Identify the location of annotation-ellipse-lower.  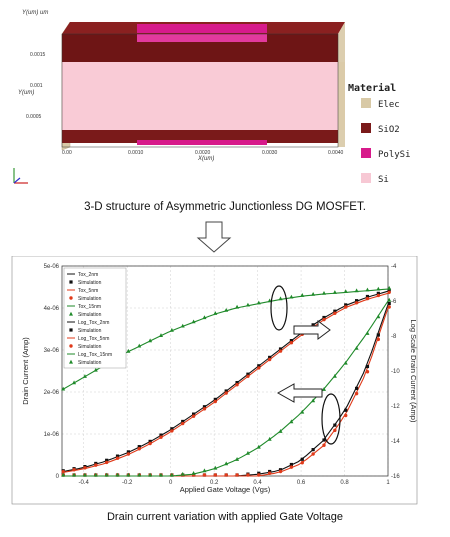
(331, 419).